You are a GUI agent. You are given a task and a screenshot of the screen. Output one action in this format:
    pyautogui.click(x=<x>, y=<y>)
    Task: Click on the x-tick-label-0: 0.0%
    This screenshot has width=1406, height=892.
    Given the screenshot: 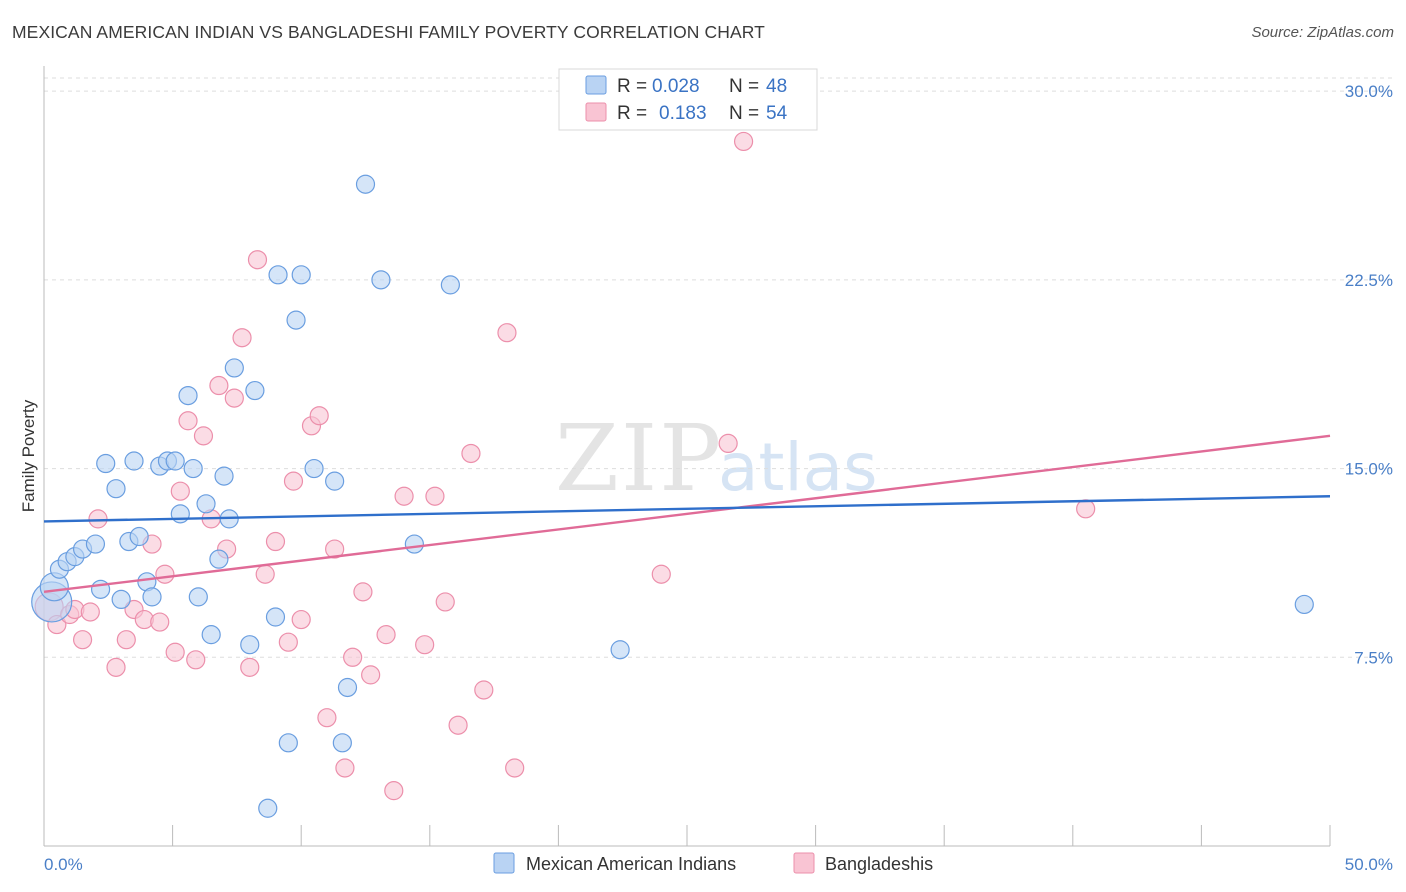 What is the action you would take?
    pyautogui.click(x=63, y=864)
    